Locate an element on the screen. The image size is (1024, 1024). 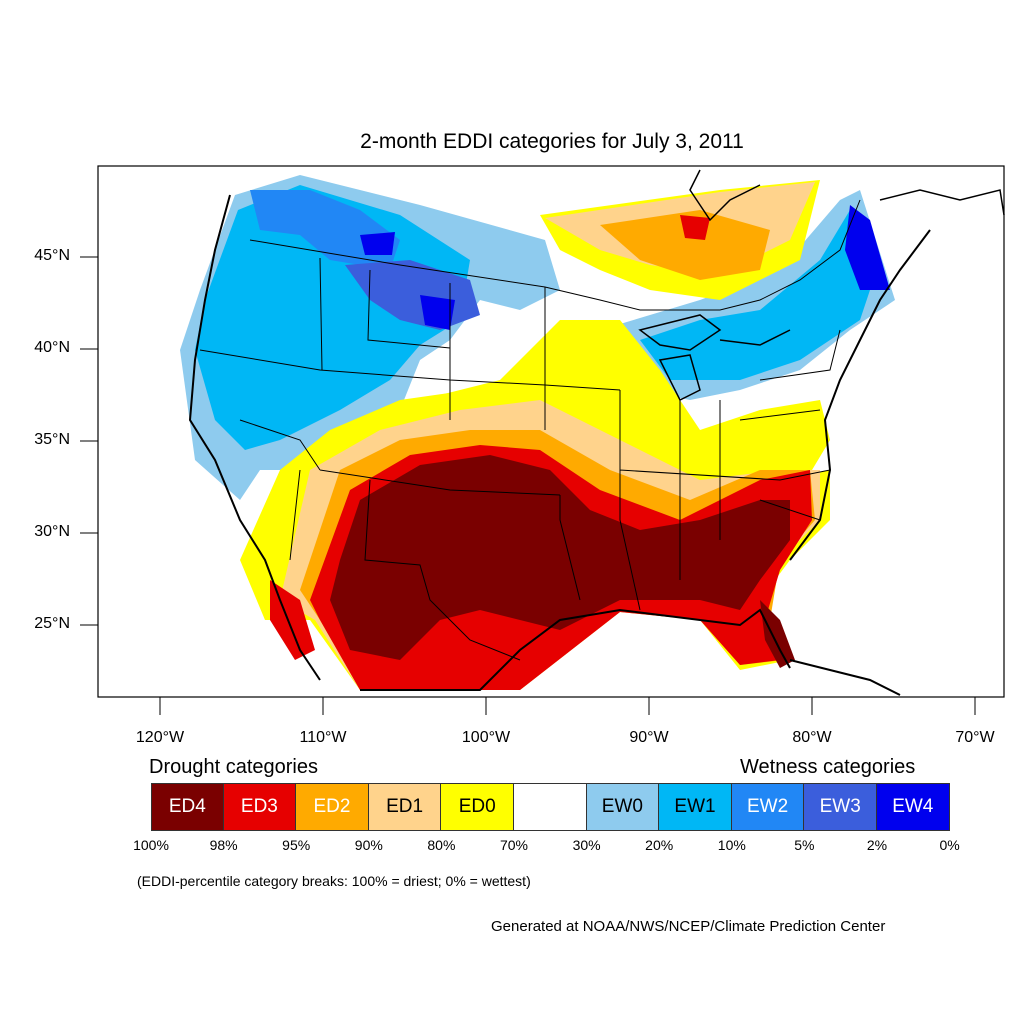
wet-region-ne-ew1 is located at coordinates (760, 295).